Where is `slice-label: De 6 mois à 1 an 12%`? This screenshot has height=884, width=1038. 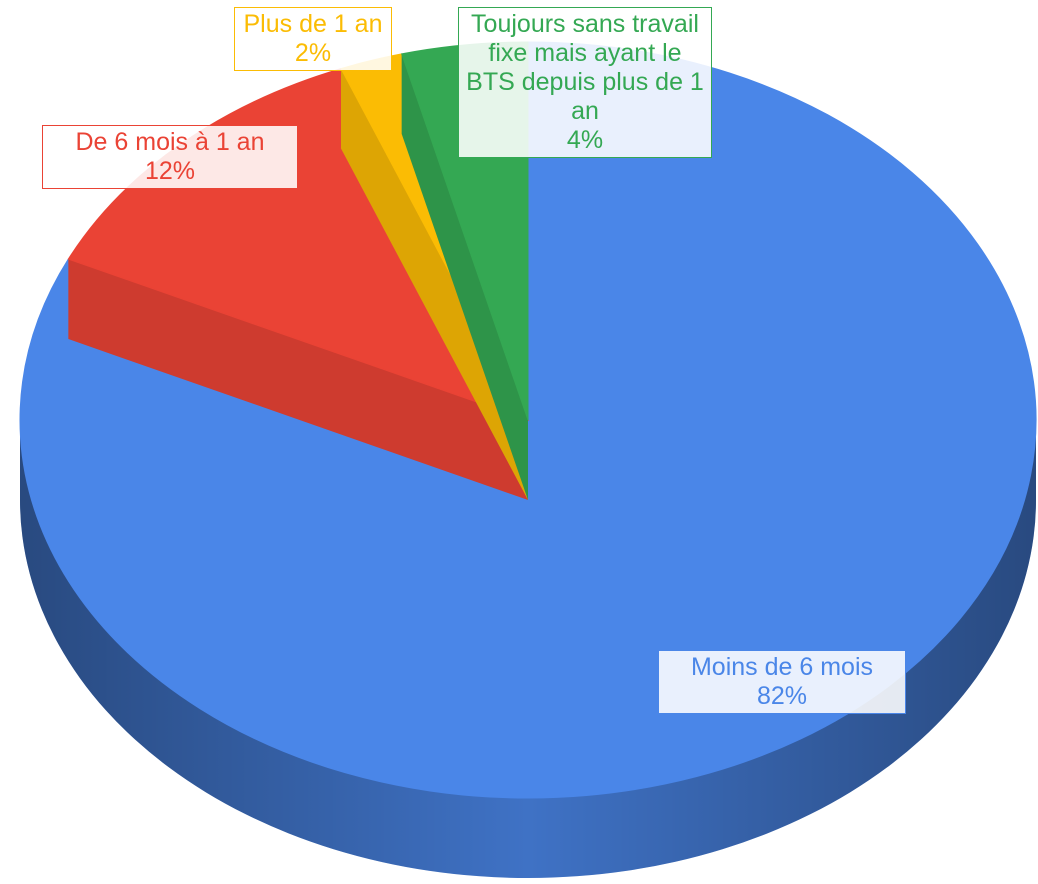
slice-label: De 6 mois à 1 an 12% is located at coordinates (170, 157).